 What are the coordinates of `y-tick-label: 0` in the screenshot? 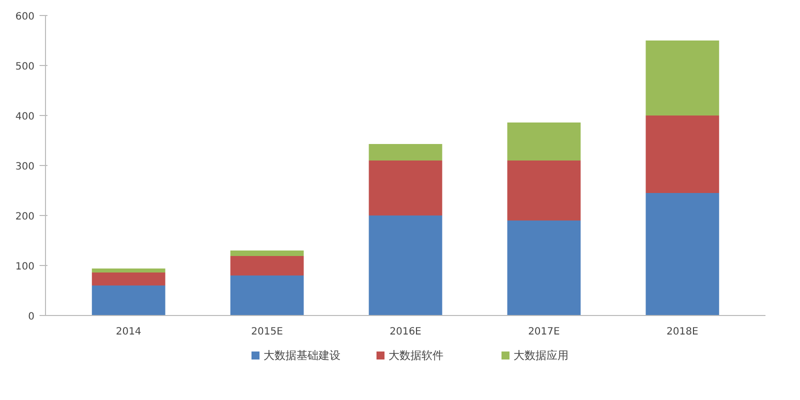 It's located at (31, 317).